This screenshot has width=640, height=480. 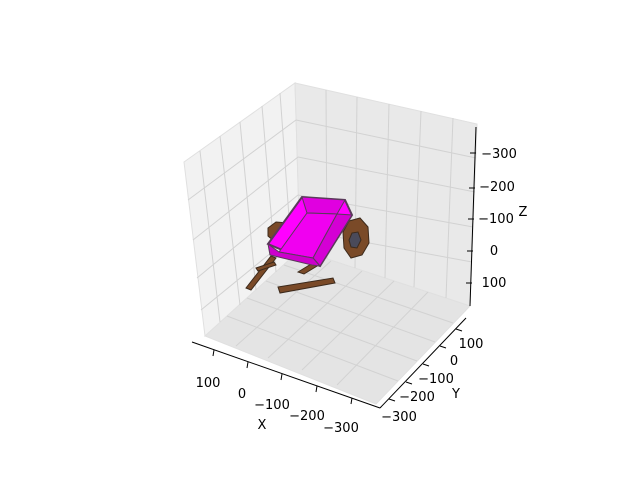 What do you see at coordinates (494, 283) in the screenshot?
I see `z-tick-label: 100` at bounding box center [494, 283].